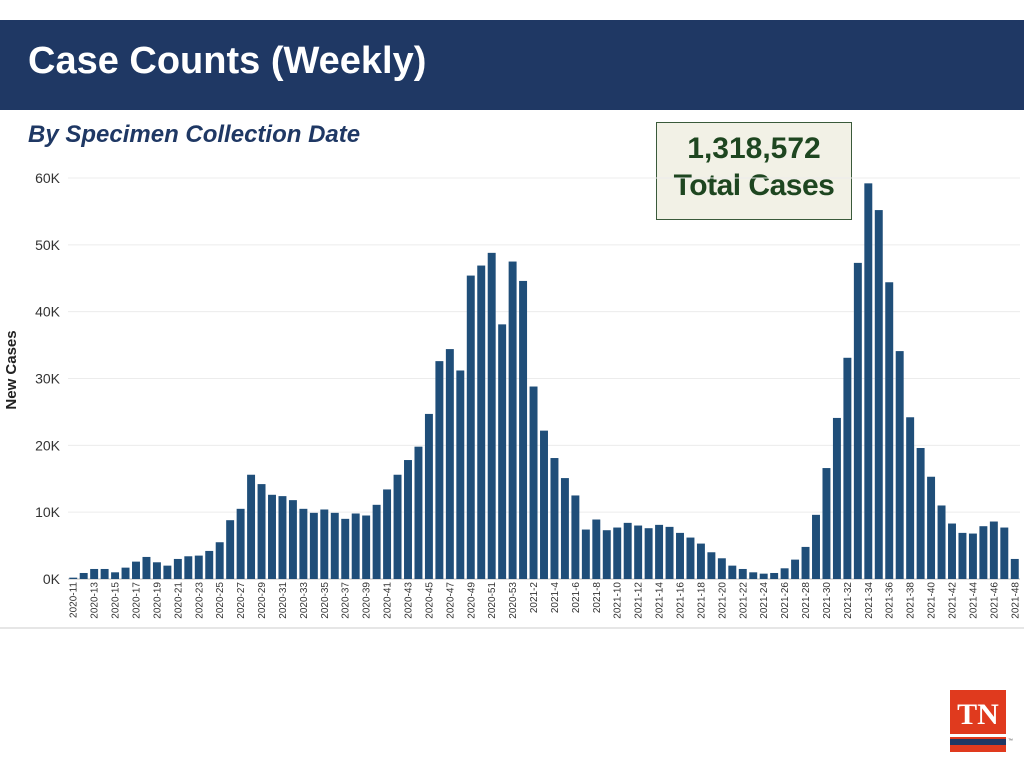 The height and width of the screenshot is (768, 1024). Describe the element at coordinates (701, 600) in the screenshot. I see `x-tick-label: 2021-18` at that location.